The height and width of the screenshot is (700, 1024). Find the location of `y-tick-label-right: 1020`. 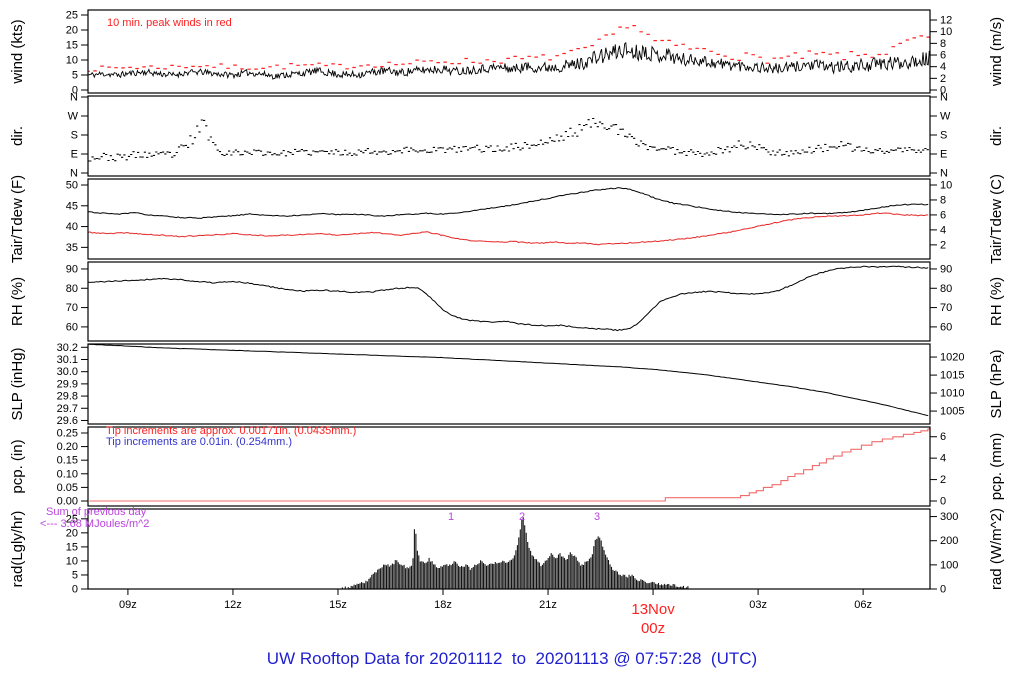

y-tick-label-right: 1020 is located at coordinates (952, 358).